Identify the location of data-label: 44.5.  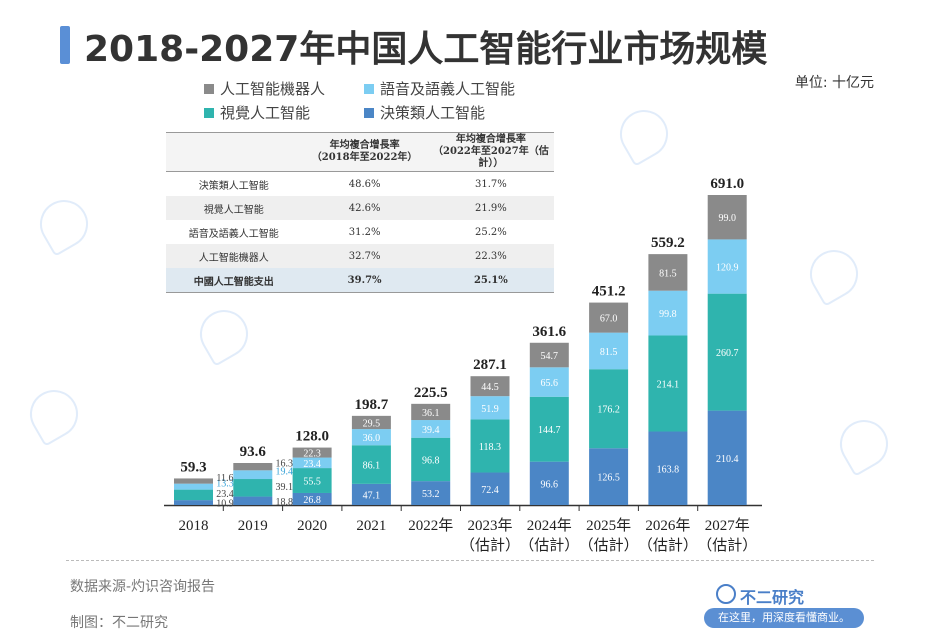
(490, 387).